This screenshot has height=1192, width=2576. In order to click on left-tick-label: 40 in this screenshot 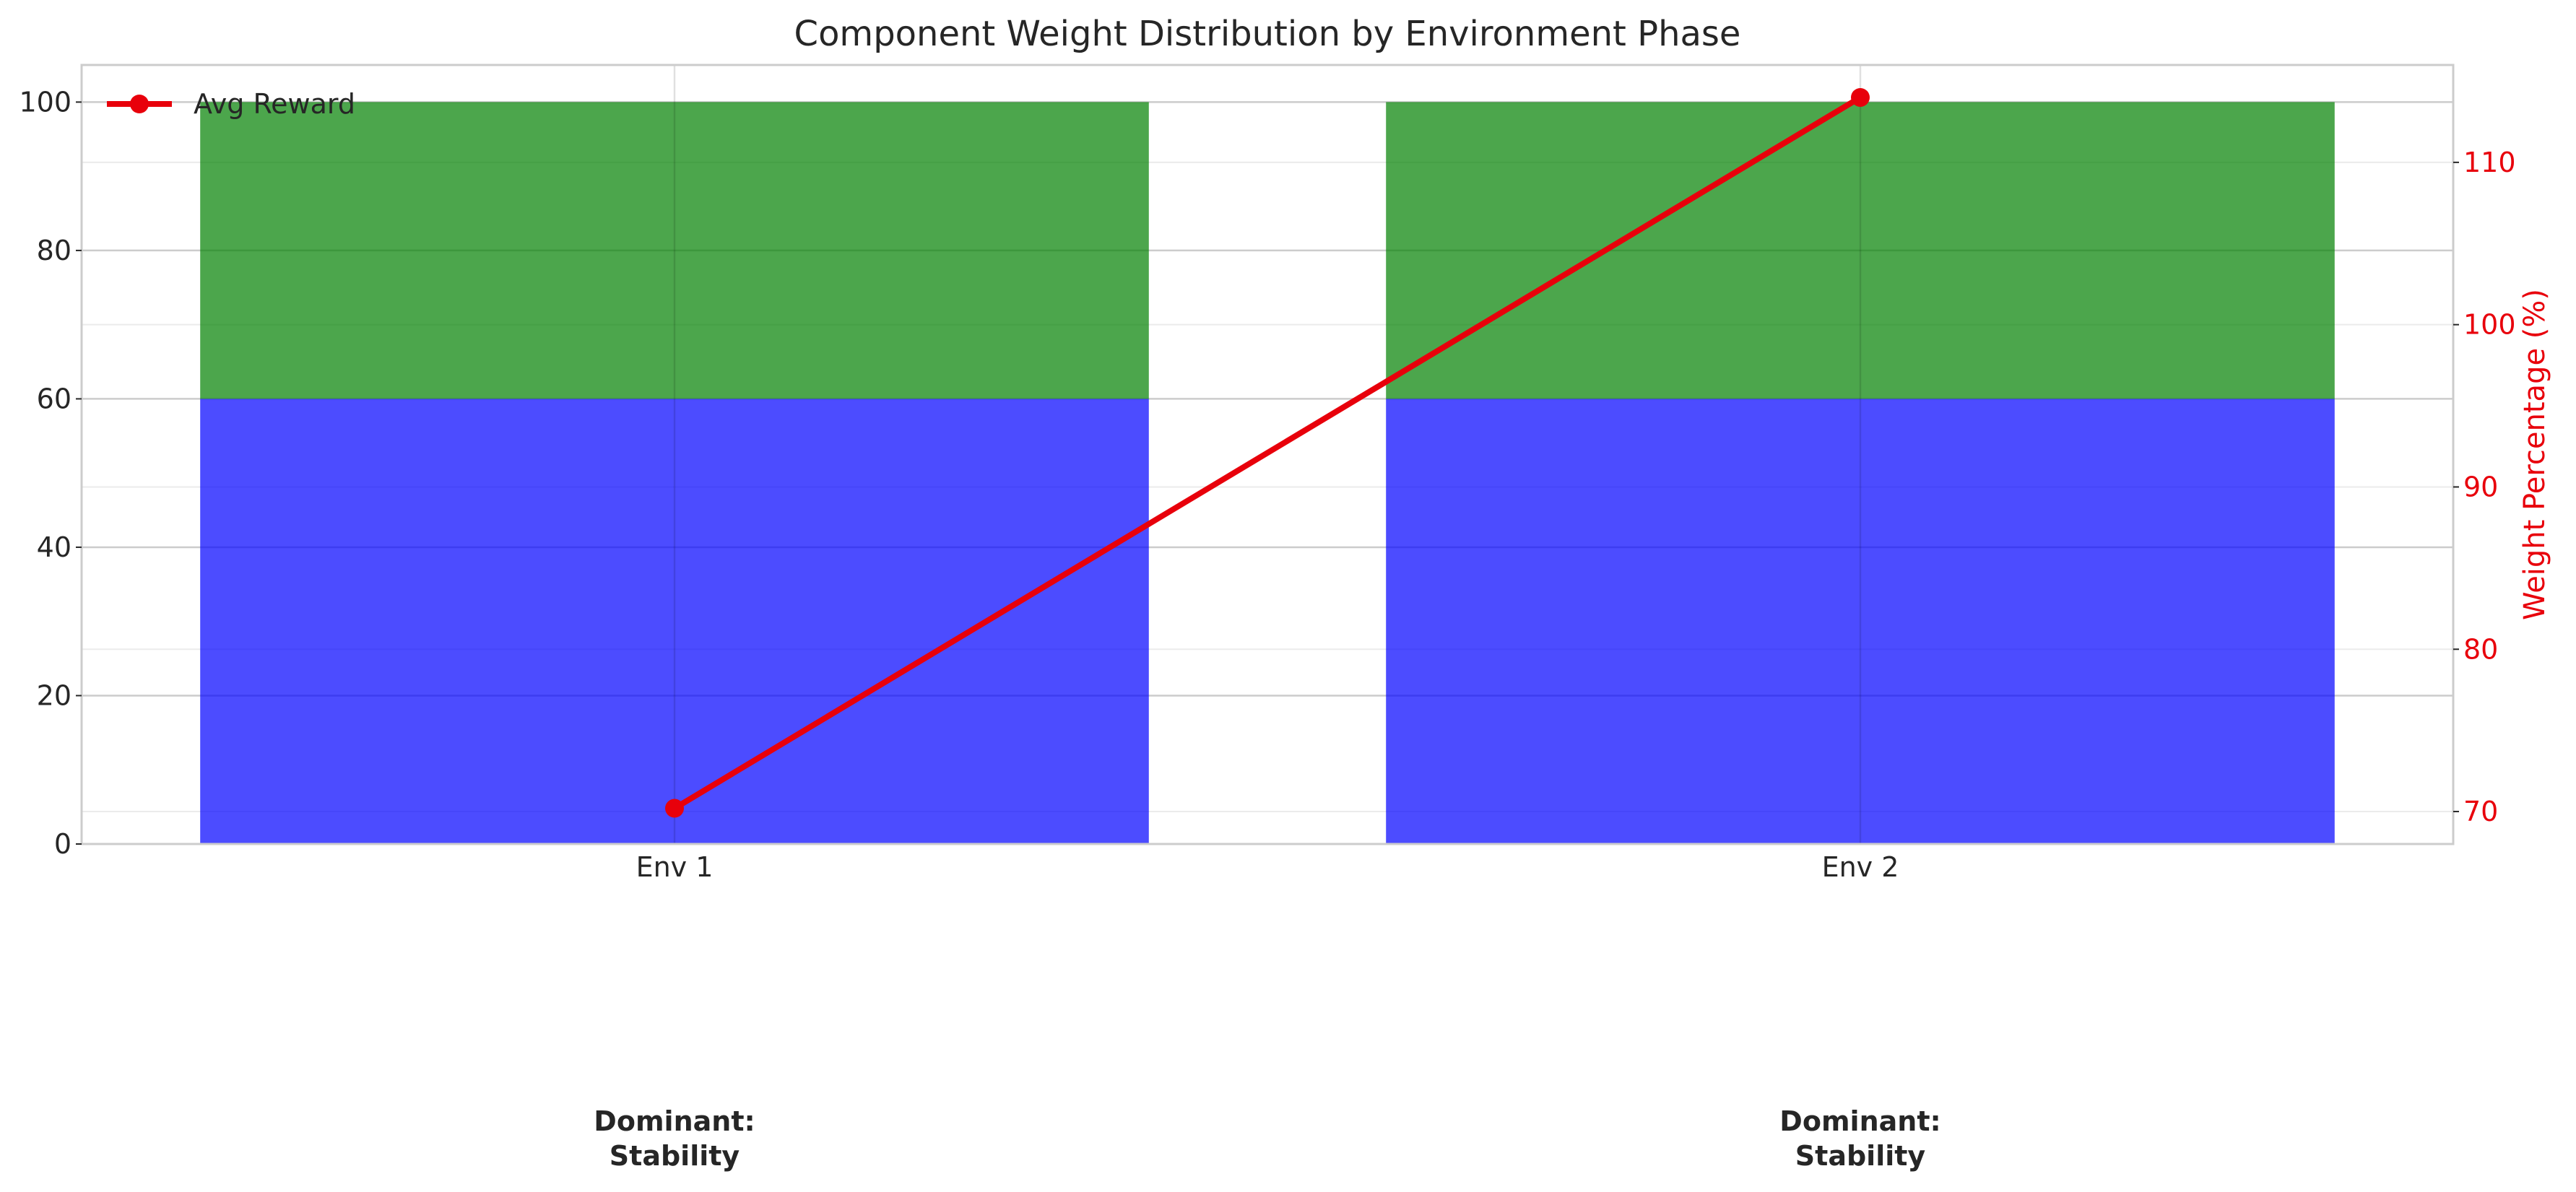, I will do `click(54, 547)`.